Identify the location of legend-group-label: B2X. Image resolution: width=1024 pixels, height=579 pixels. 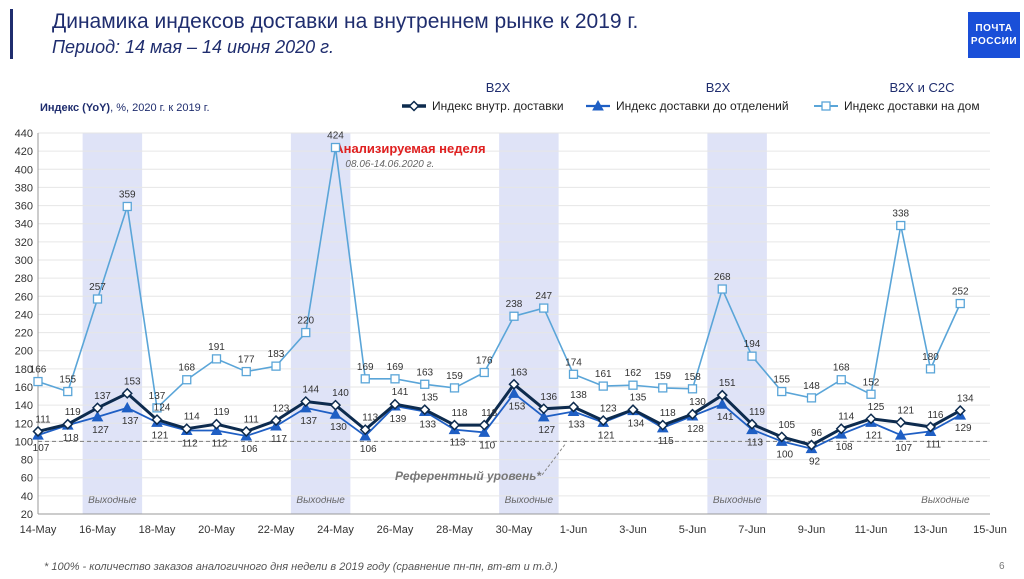
(498, 87).